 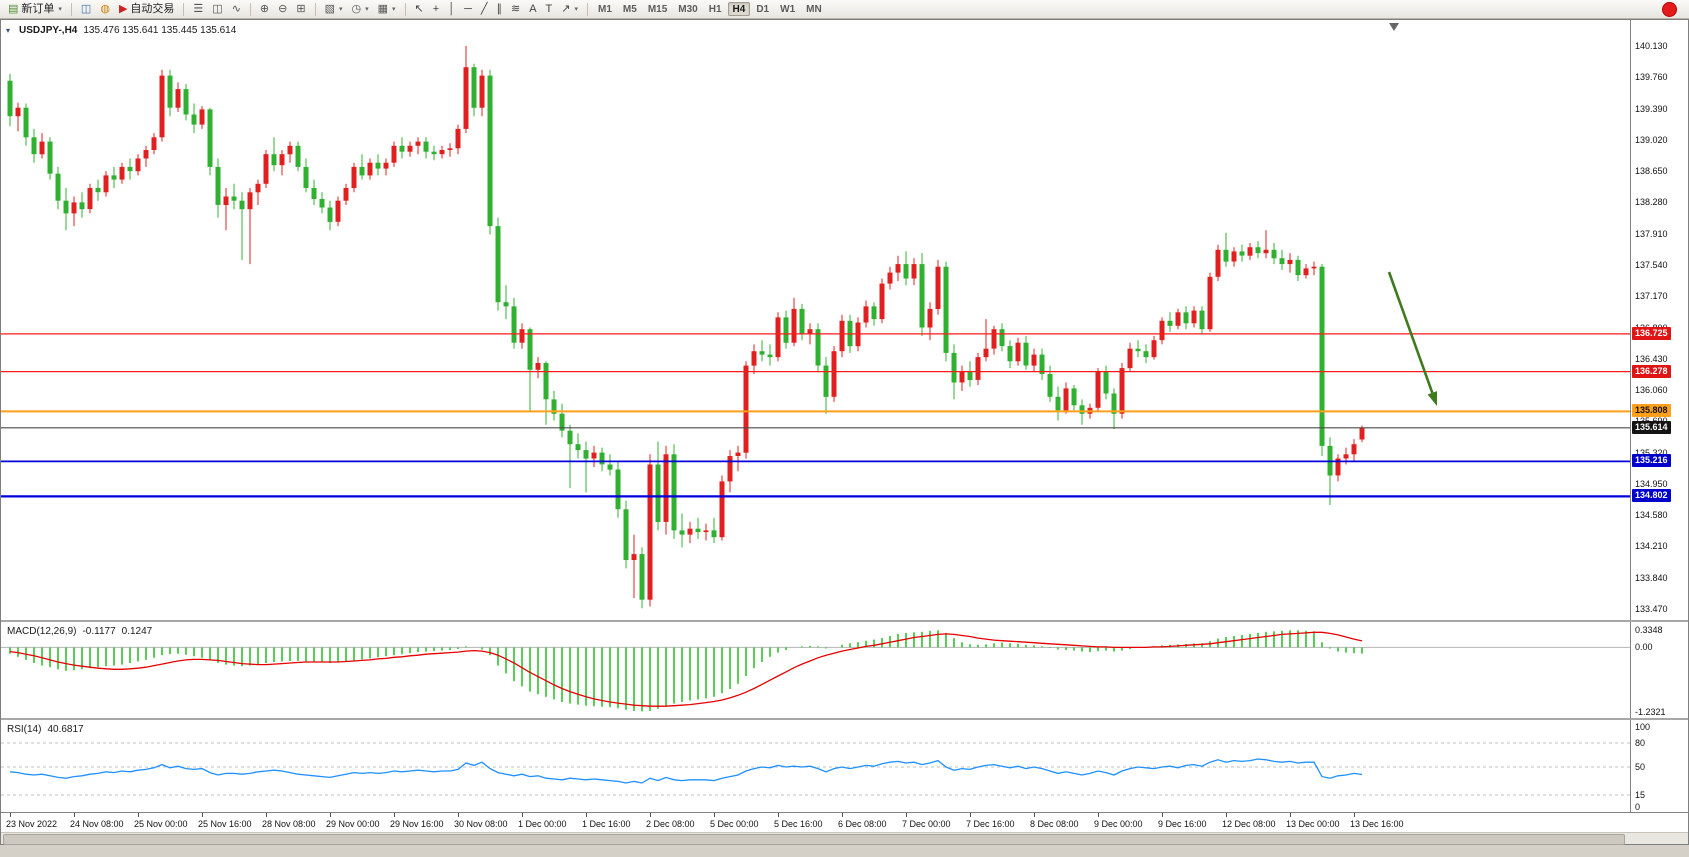 What do you see at coordinates (1651, 609) in the screenshot?
I see `price-axis-label: 133.470` at bounding box center [1651, 609].